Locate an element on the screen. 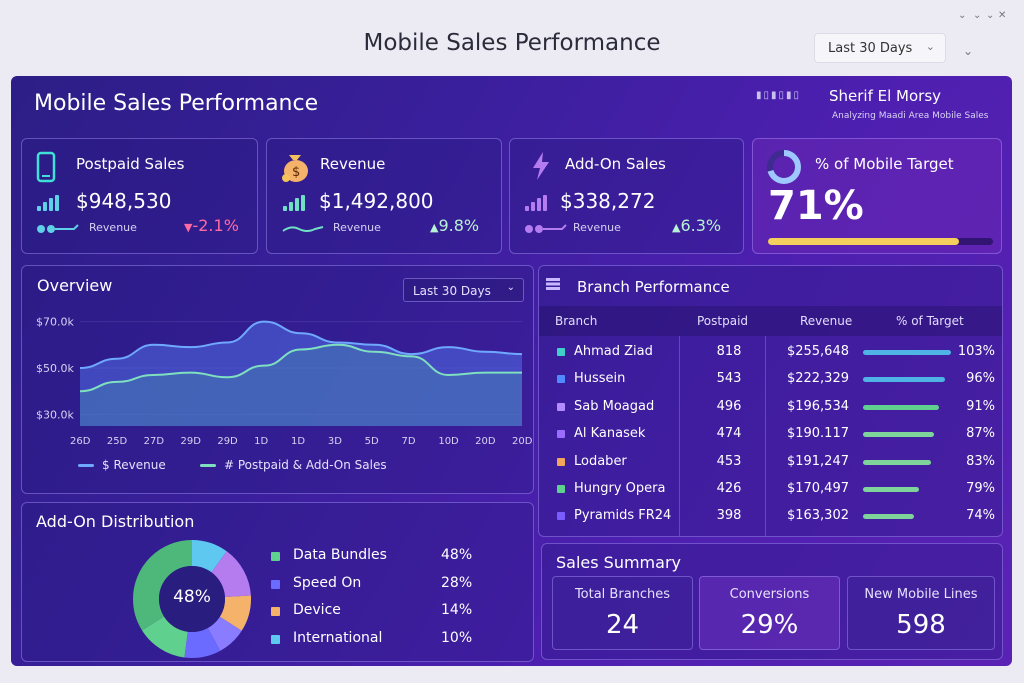 The width and height of the screenshot is (1024, 683). overview-period-value: Last 30 Days is located at coordinates (452, 291).